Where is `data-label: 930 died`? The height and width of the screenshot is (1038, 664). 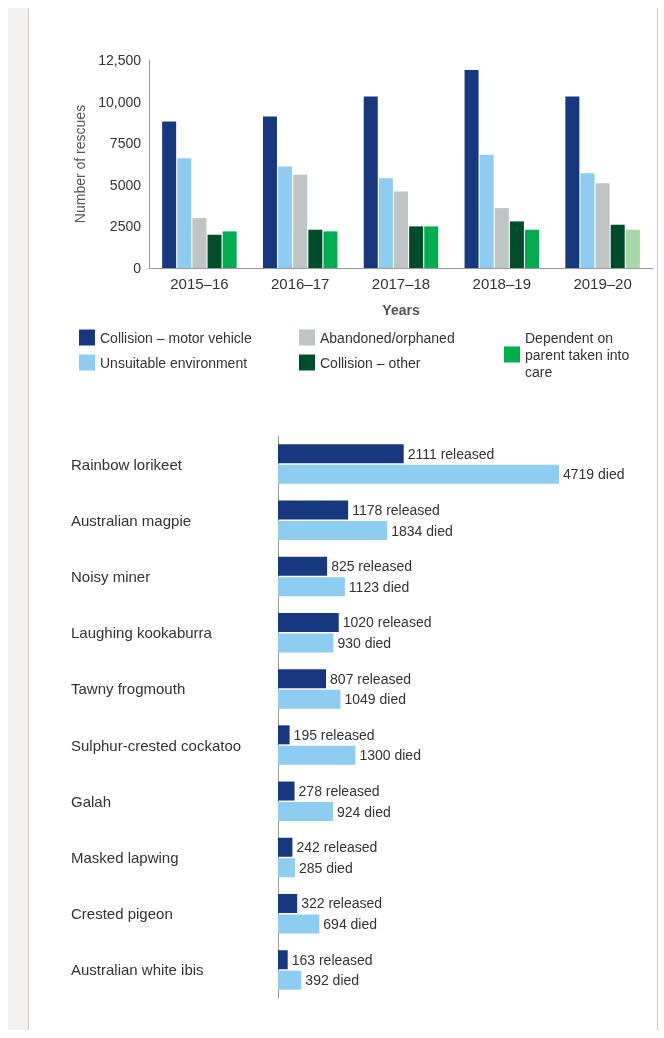
data-label: 930 died is located at coordinates (364, 642).